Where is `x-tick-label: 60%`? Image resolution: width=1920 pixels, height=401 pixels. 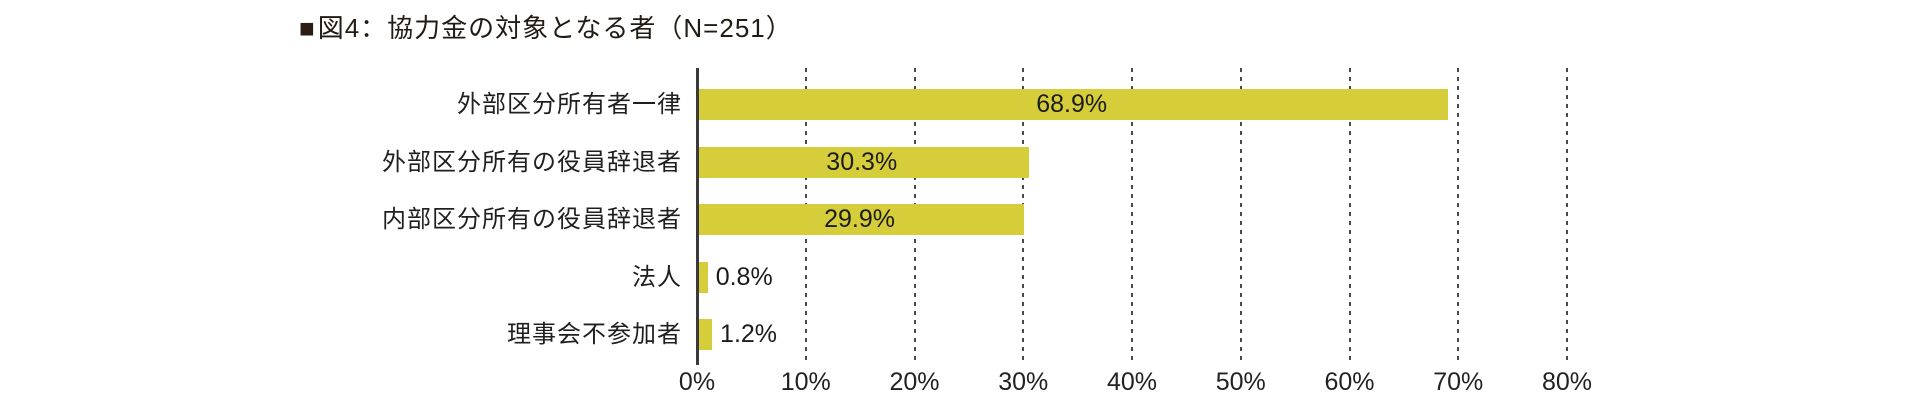
x-tick-label: 60% is located at coordinates (1349, 382).